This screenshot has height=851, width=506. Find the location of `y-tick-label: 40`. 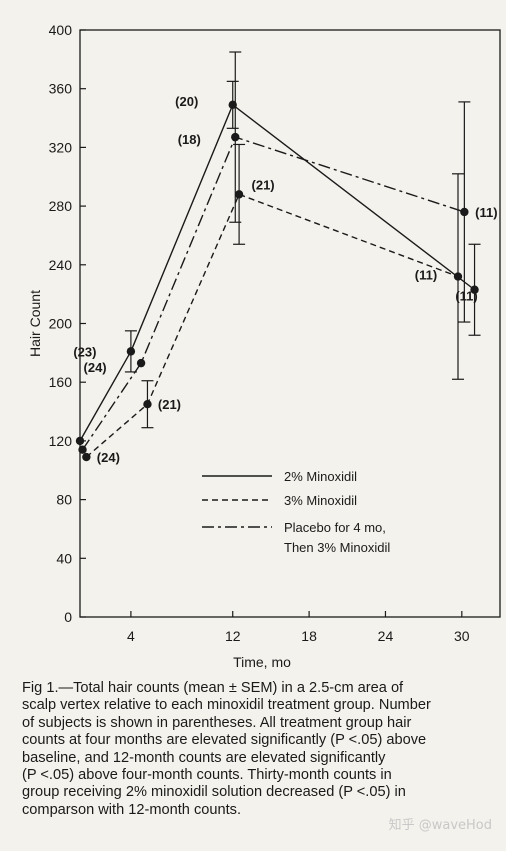

y-tick-label: 40 is located at coordinates (64, 558).